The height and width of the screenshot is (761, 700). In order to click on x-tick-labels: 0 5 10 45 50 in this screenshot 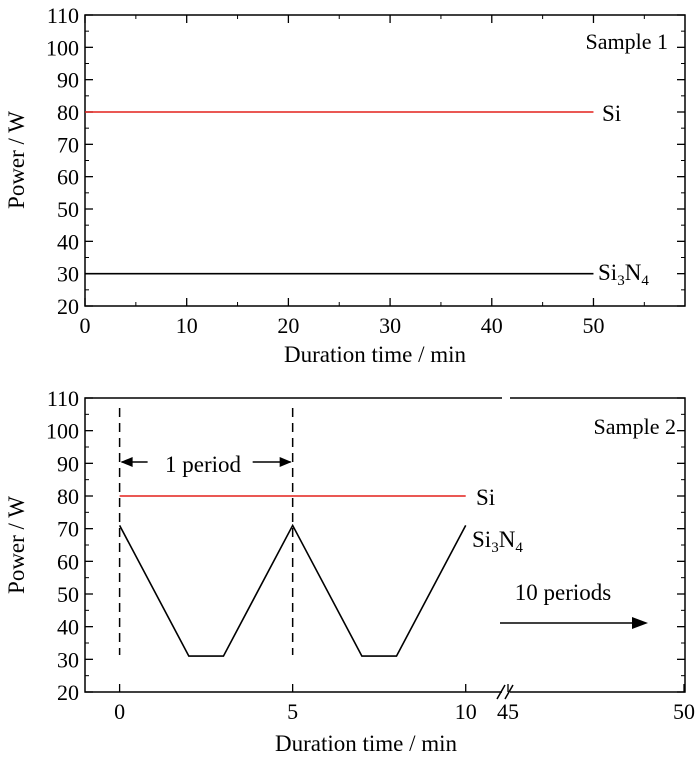, I will do `click(404, 711)`.